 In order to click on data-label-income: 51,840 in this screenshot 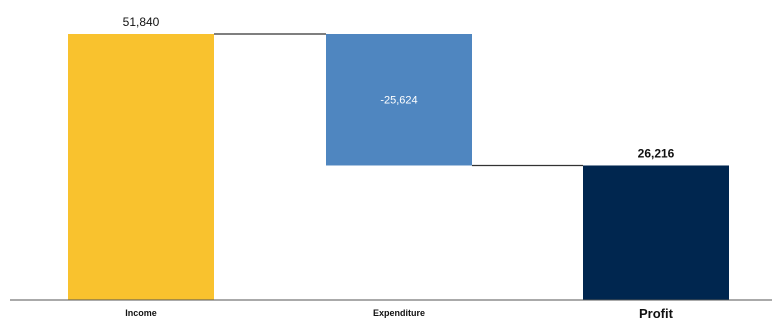, I will do `click(141, 22)`.